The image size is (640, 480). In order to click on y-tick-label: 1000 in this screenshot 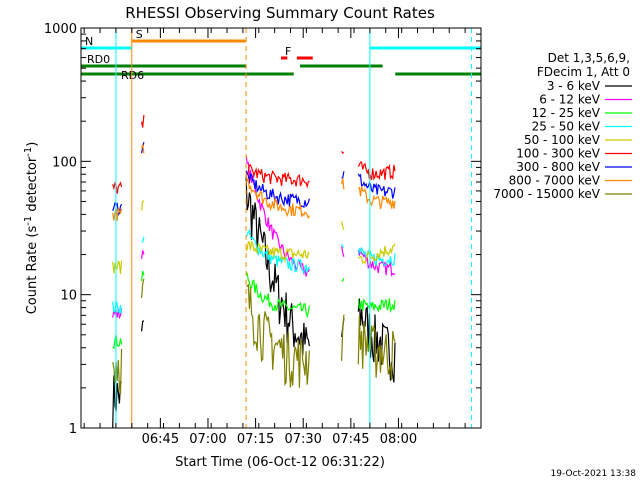, I will do `click(60, 29)`.